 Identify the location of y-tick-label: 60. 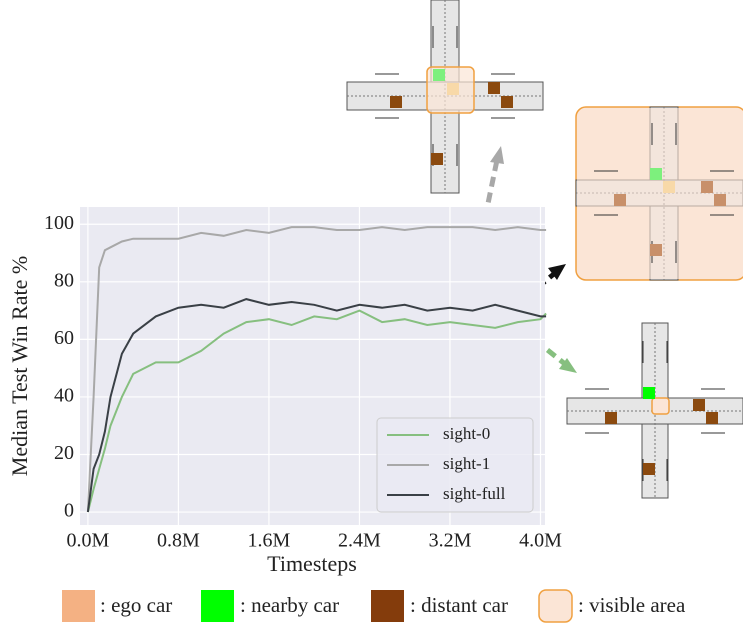
(64, 338).